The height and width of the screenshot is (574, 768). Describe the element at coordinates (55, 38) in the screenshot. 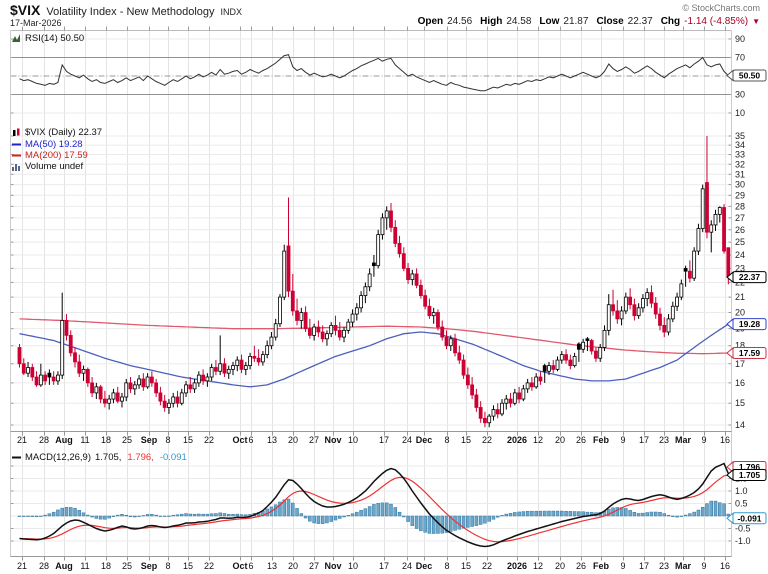

I see `rsi-legend-label: RSI(14) 50.50` at that location.